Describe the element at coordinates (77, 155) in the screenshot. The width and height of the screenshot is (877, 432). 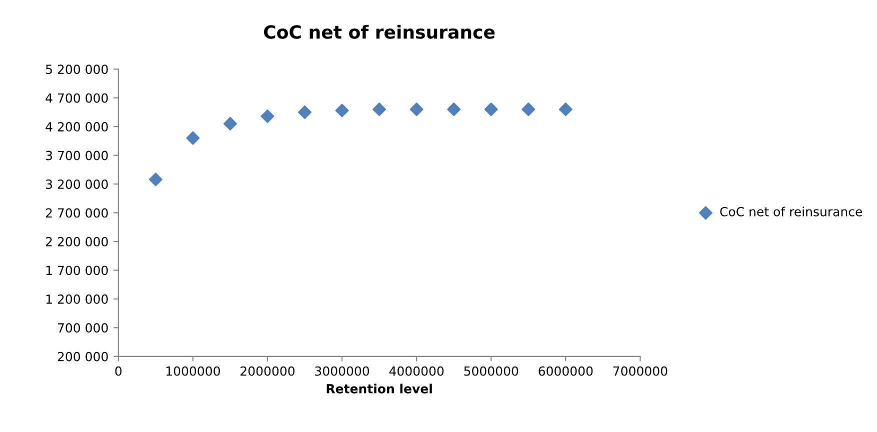
I see `y-tick-label: 3 700 000` at that location.